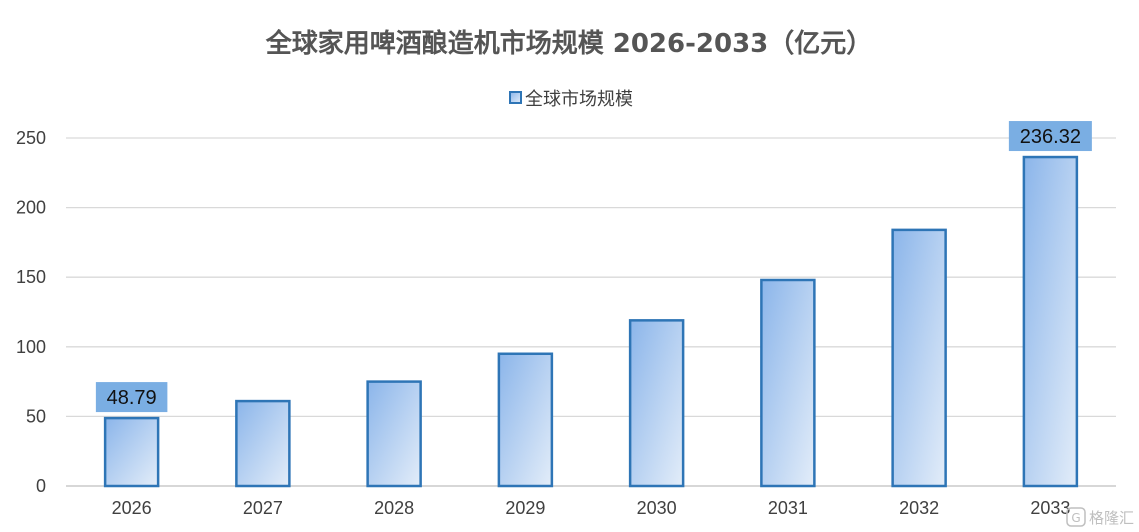  I want to click on y-tick-label: 150, so click(31, 277).